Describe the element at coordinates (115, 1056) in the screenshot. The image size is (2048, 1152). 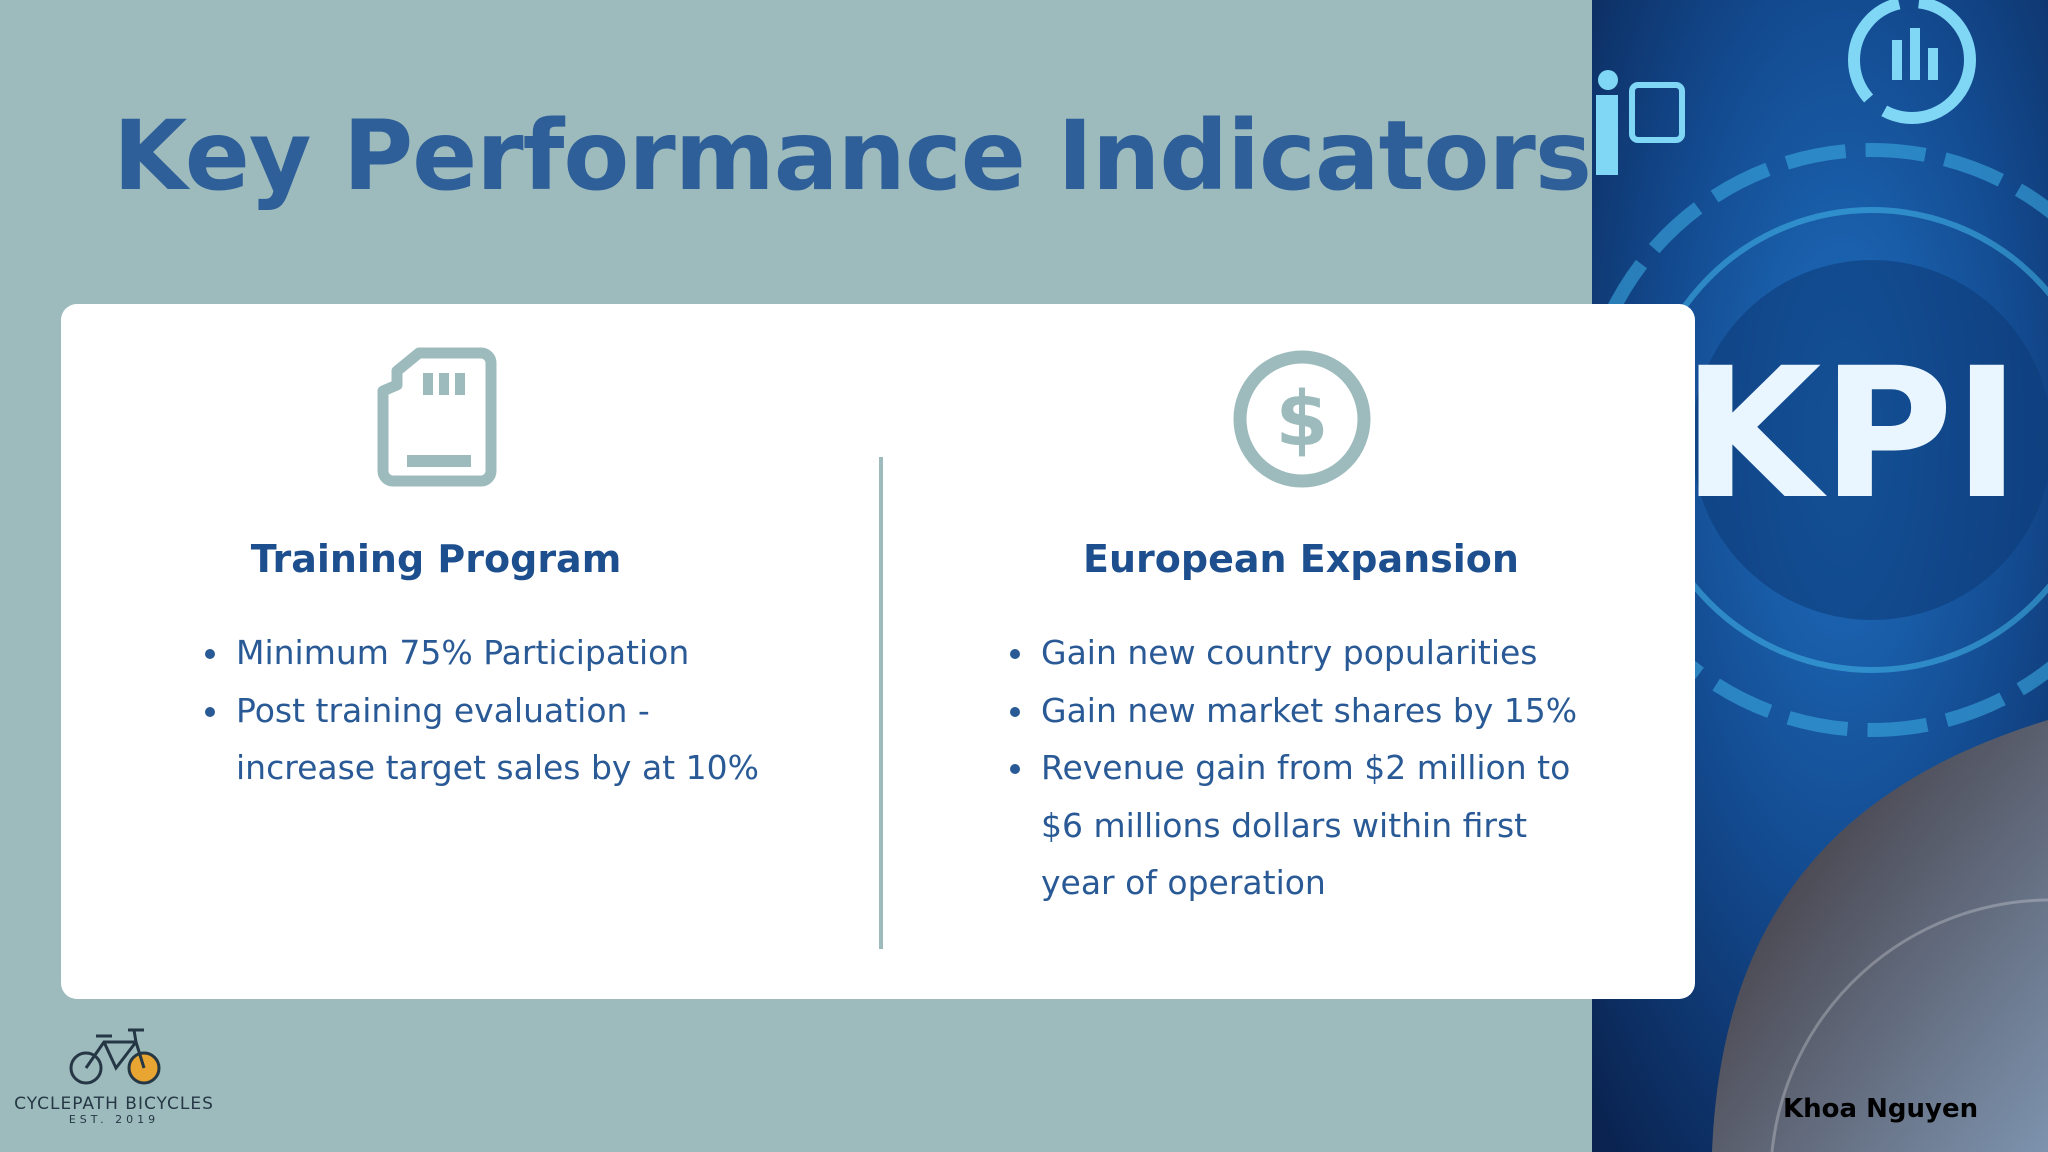
I see `bicycle-logo` at that location.